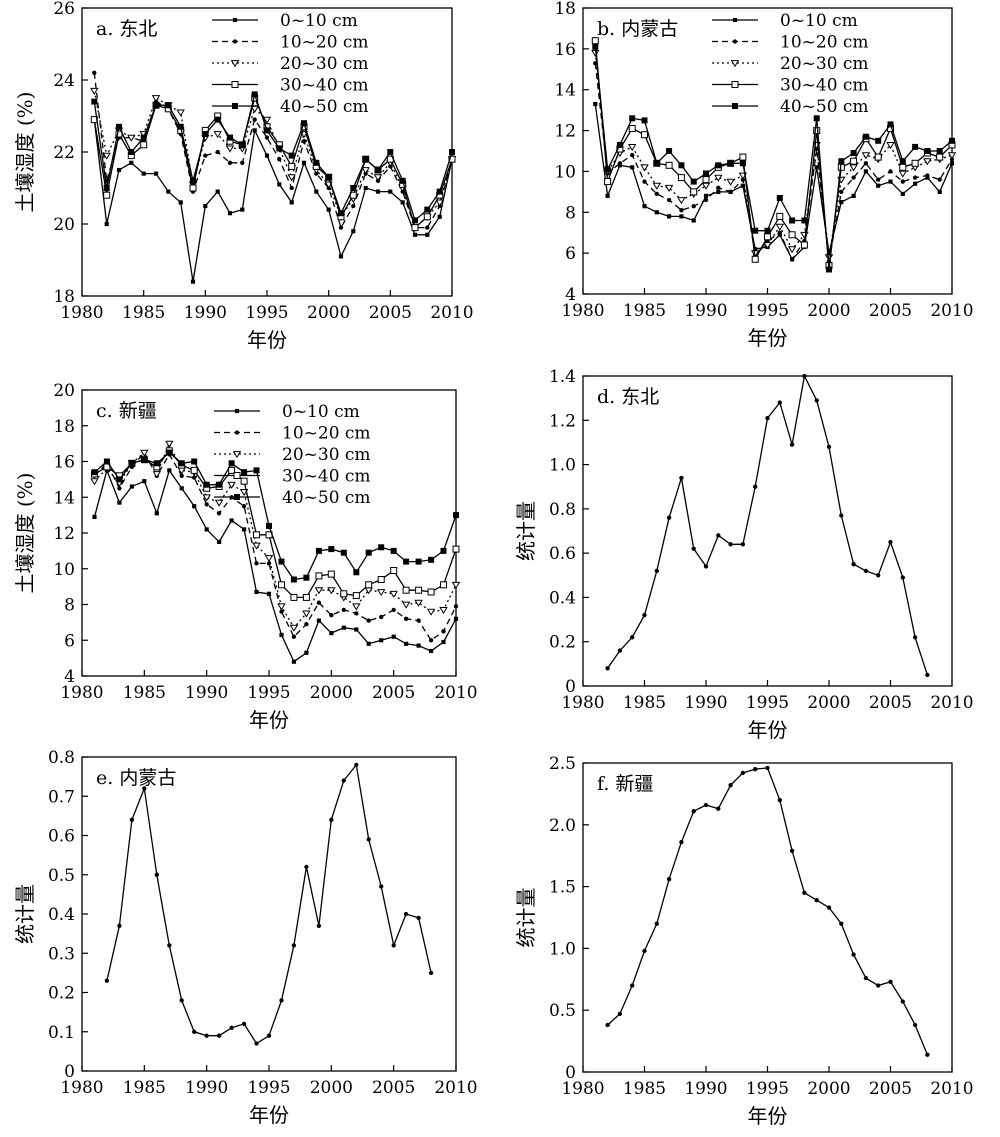  Describe the element at coordinates (25, 152) in the screenshot. I see `y-axis-label: 土壤湿度 (%)` at that location.